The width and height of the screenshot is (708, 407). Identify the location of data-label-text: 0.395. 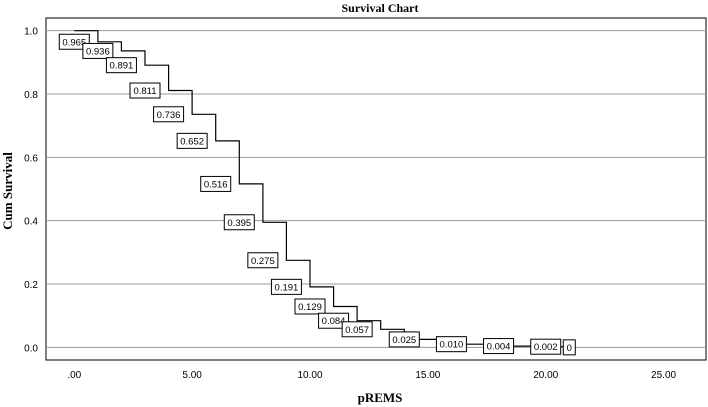
(239, 223).